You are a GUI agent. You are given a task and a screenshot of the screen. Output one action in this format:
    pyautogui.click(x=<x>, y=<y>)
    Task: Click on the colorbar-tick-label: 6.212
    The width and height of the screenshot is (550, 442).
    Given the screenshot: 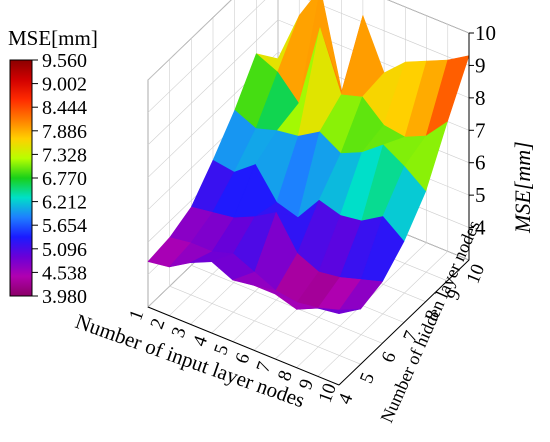 What is the action you would take?
    pyautogui.click(x=64, y=203)
    